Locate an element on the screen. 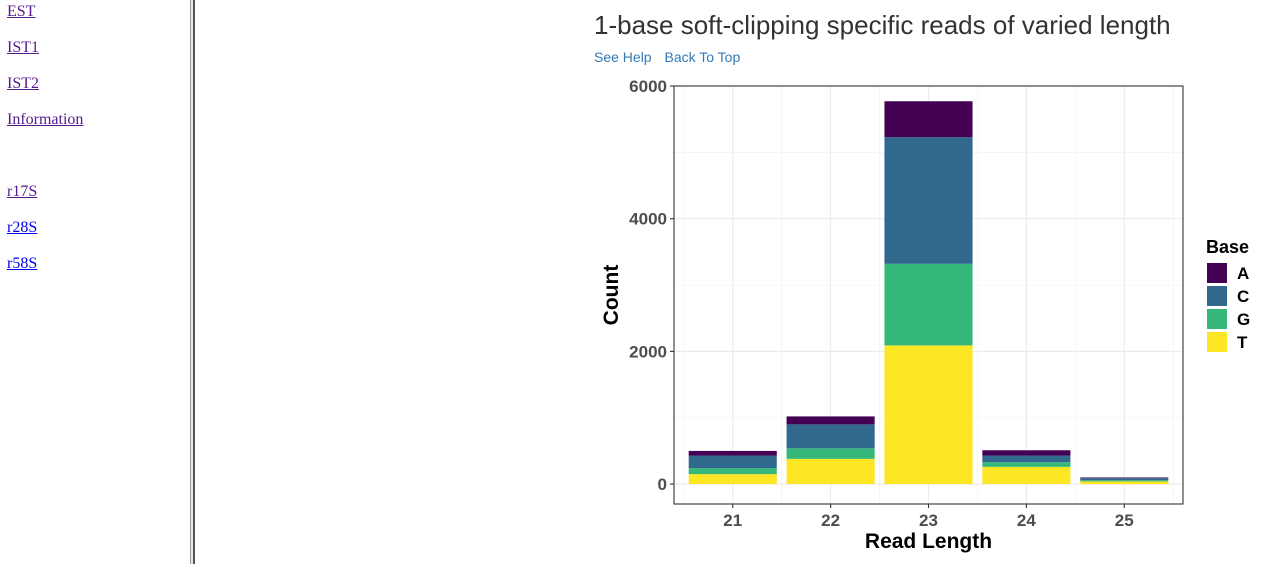 The image size is (1284, 564). x-tick-label: 22 is located at coordinates (830, 520).